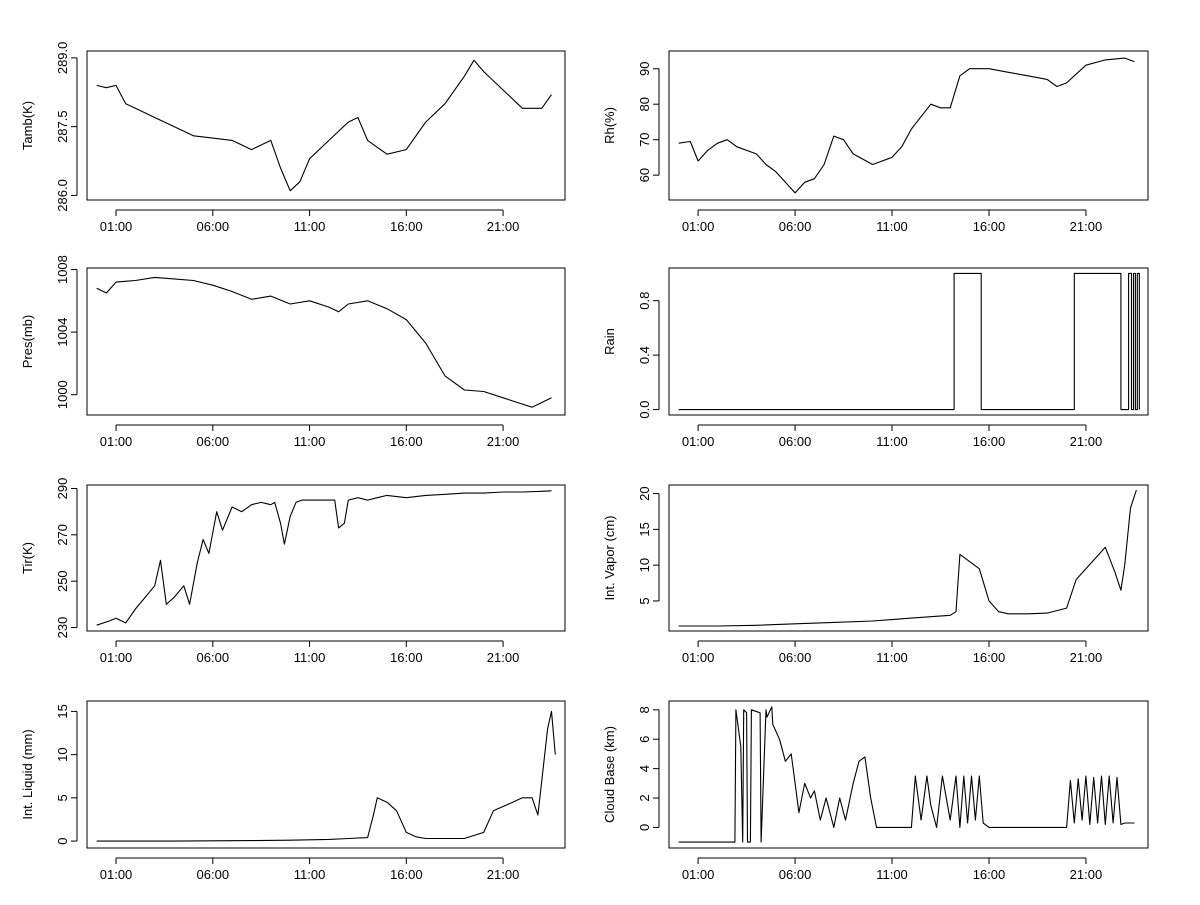 This screenshot has width=1200, height=905. What do you see at coordinates (62, 126) in the screenshot?
I see `y-tick-label: 287.5` at bounding box center [62, 126].